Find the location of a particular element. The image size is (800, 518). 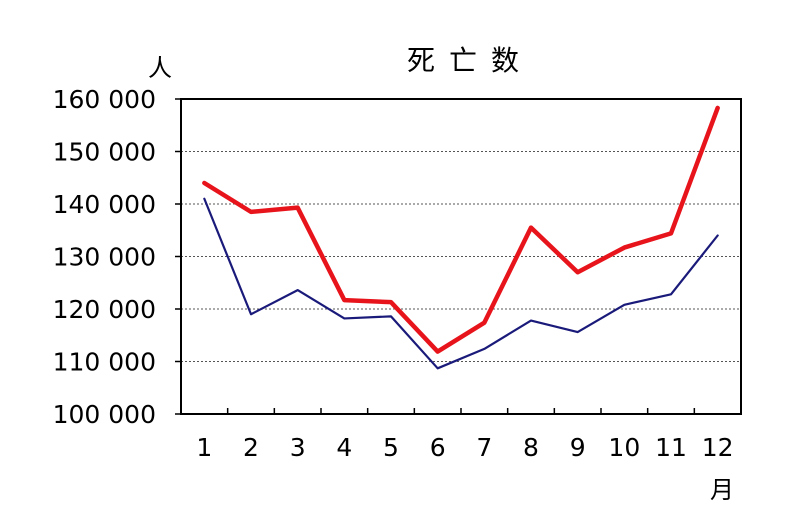

x-tick-label: 3 is located at coordinates (298, 447).